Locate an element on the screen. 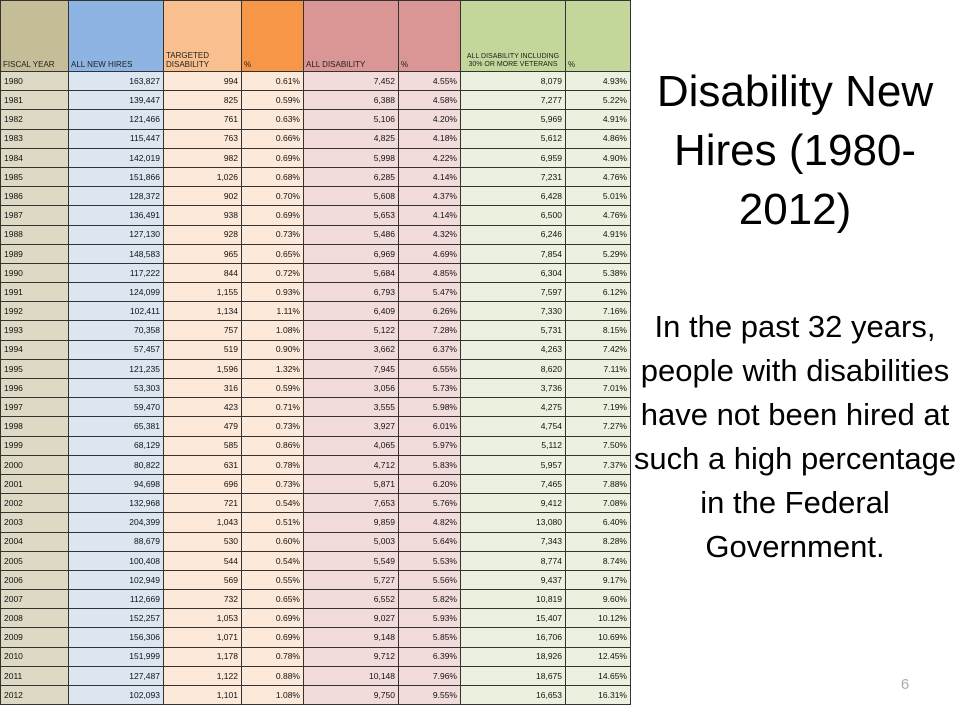 This screenshot has height=720, width=960. table-cell: 100,408 is located at coordinates (116, 560).